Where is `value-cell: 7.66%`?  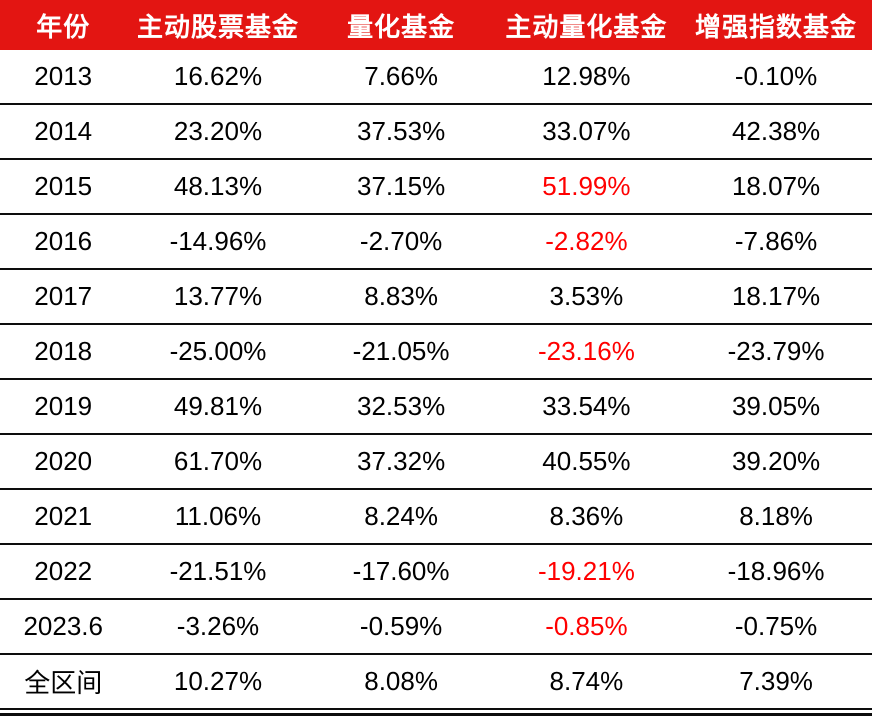
value-cell: 7.66% is located at coordinates (401, 76).